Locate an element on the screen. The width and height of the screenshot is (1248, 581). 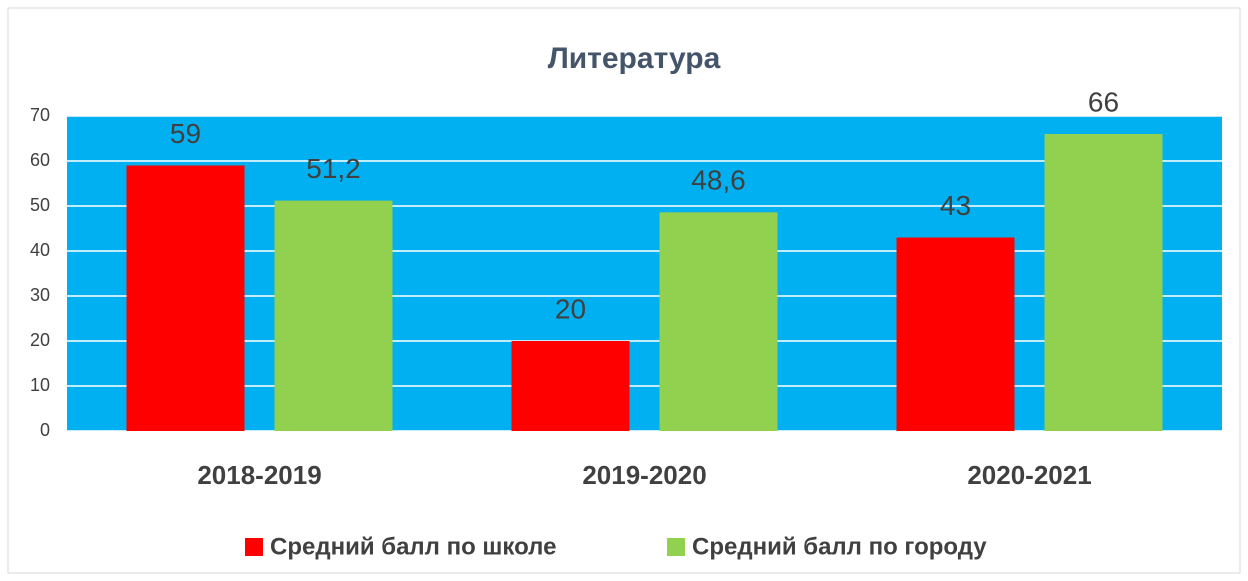
y-tick-label: 20 is located at coordinates (40, 340).